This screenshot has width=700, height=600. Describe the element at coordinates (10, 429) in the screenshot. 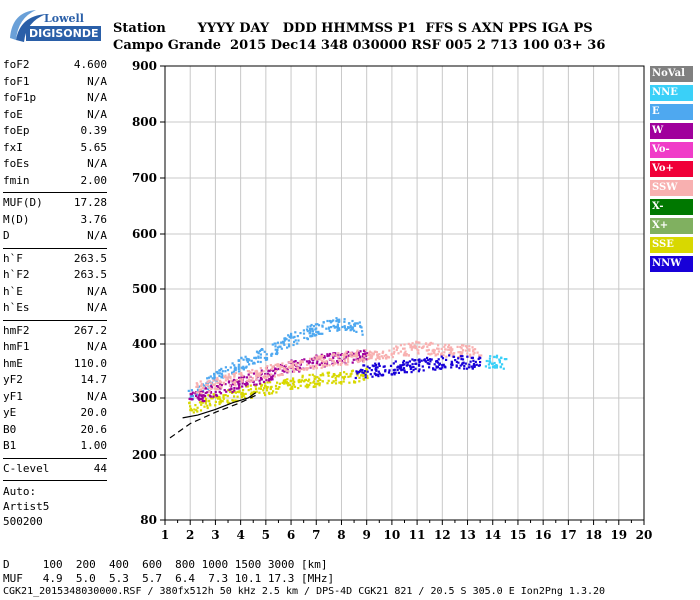

I see `param-key: B0` at that location.